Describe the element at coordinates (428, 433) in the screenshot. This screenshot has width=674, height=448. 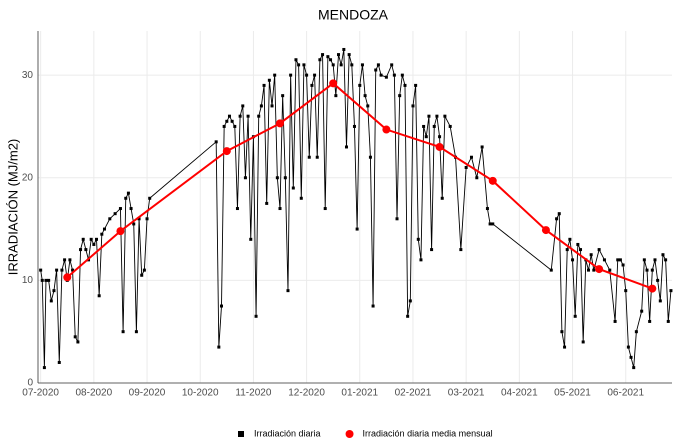
I see `legend-label: Irradiación diaria media mensual` at that location.